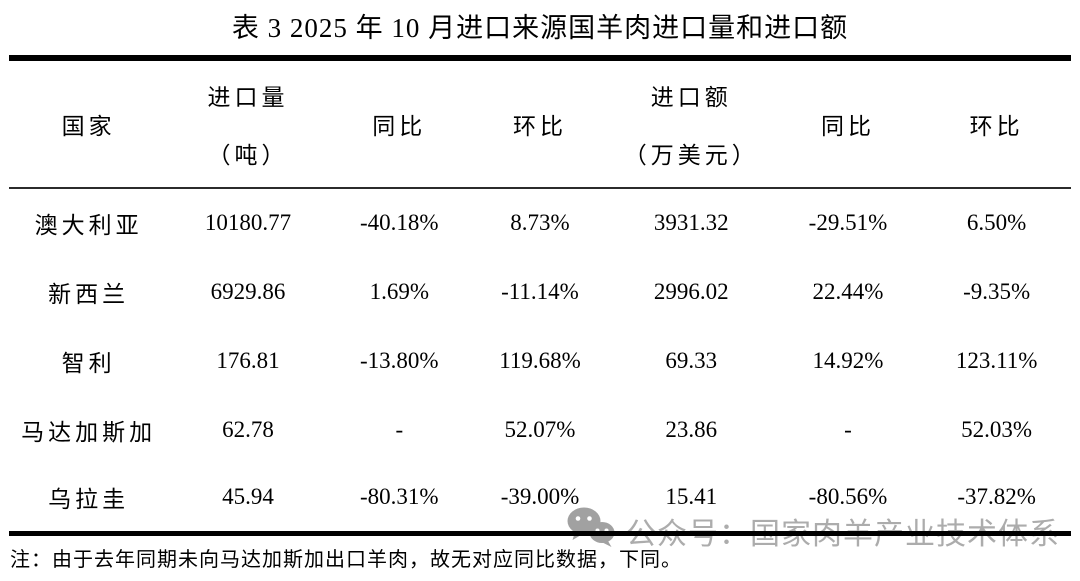 This screenshot has height=581, width=1080. What do you see at coordinates (997, 429) in the screenshot?
I see `cell-value-mom: 52.03%` at bounding box center [997, 429].